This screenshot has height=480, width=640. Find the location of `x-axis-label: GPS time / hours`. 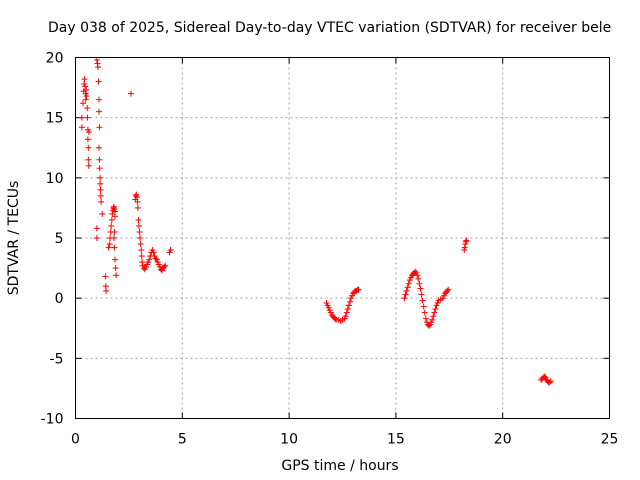

x-axis-label: GPS time / hours is located at coordinates (339, 466).